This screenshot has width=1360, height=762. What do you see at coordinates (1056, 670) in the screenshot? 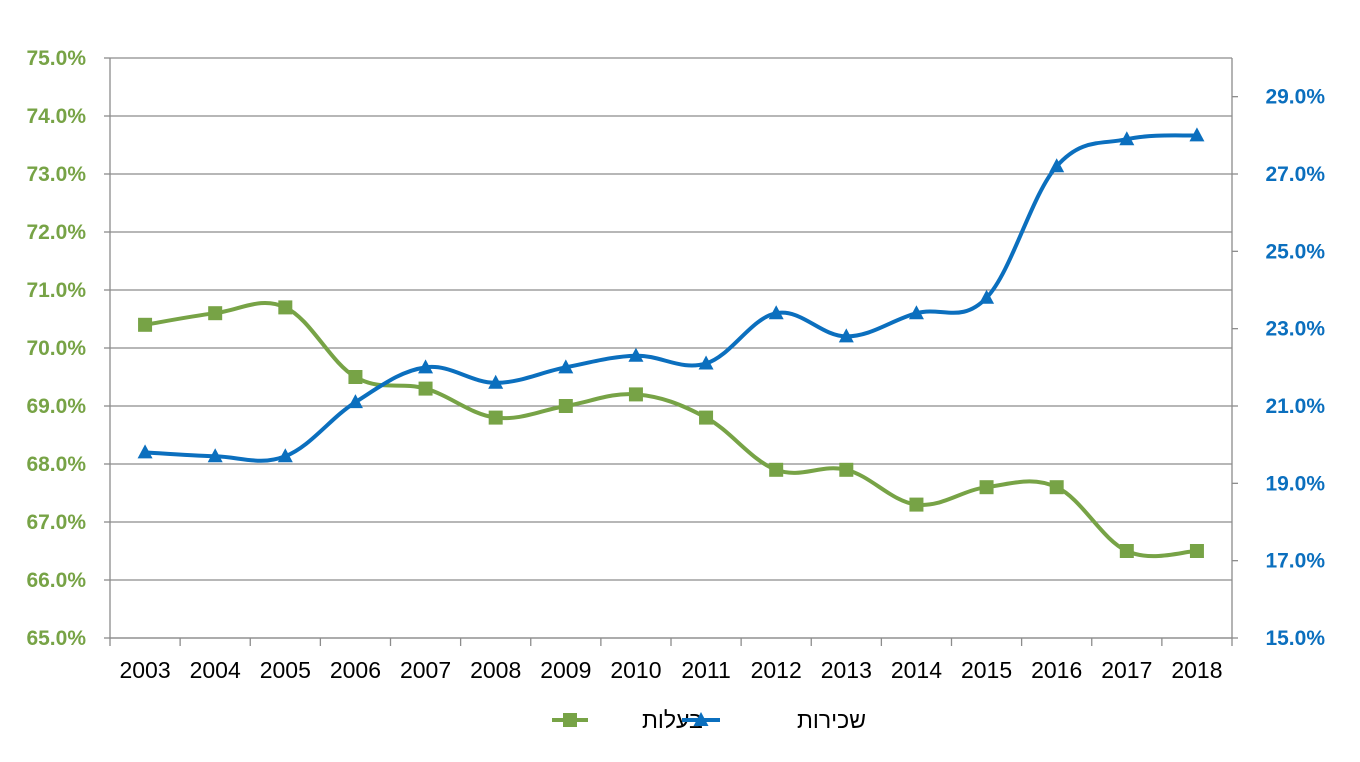
I see `x-axis-tick-label: 2016` at bounding box center [1056, 670].